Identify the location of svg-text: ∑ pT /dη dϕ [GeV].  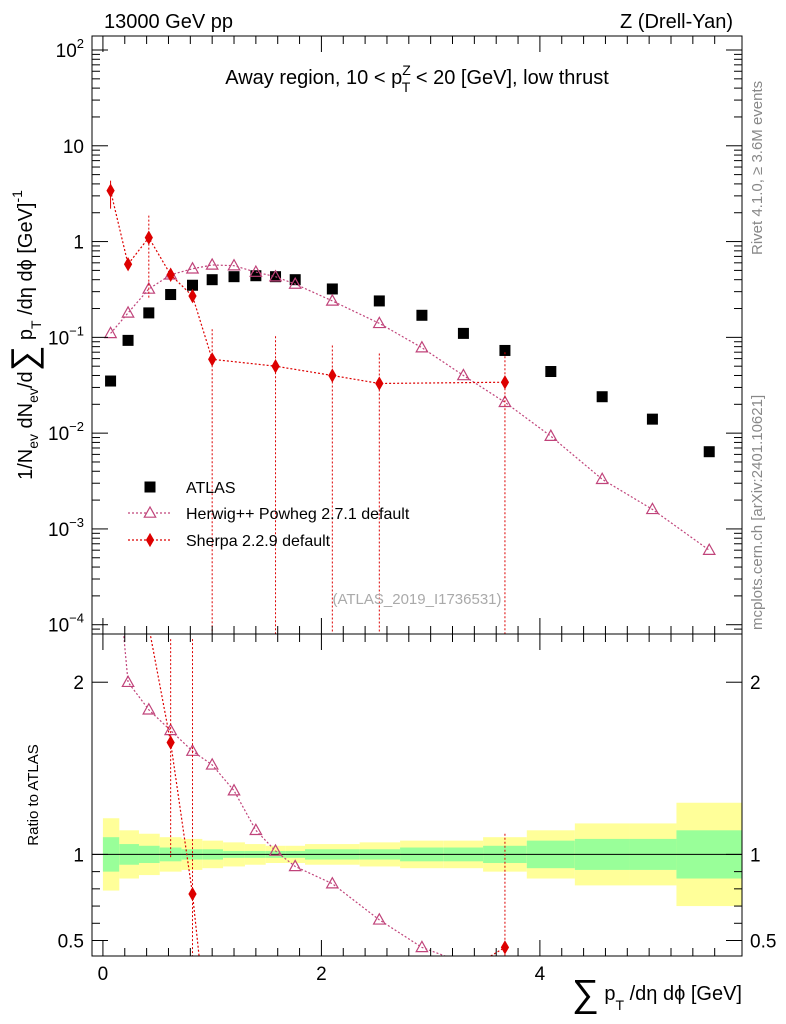
(657, 994).